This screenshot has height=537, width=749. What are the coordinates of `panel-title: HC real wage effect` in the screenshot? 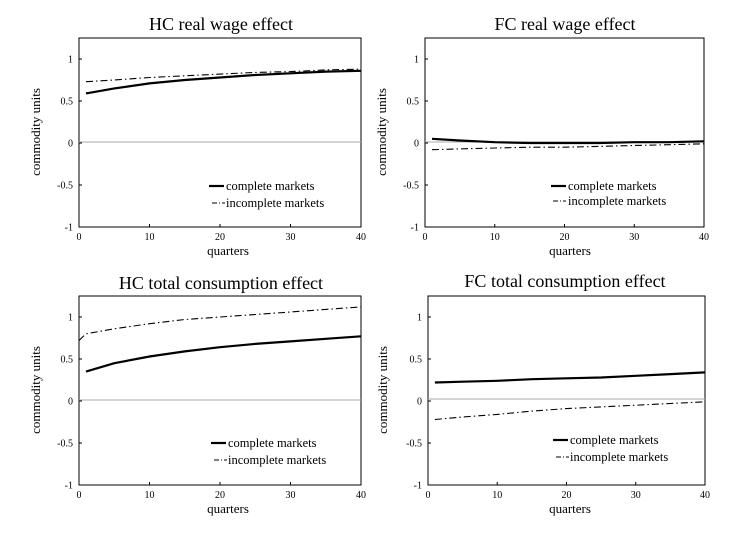 It's located at (221, 24).